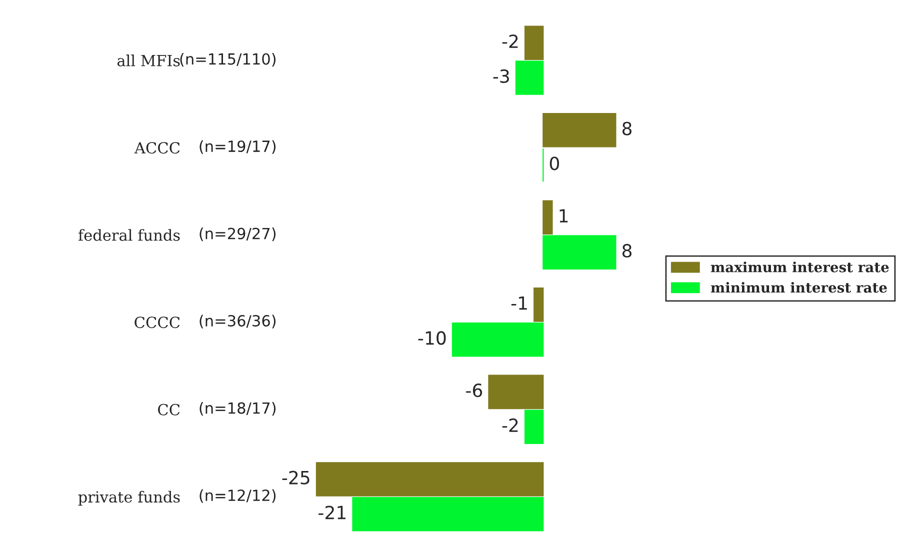  What do you see at coordinates (474, 391) in the screenshot?
I see `data-label: -6` at bounding box center [474, 391].